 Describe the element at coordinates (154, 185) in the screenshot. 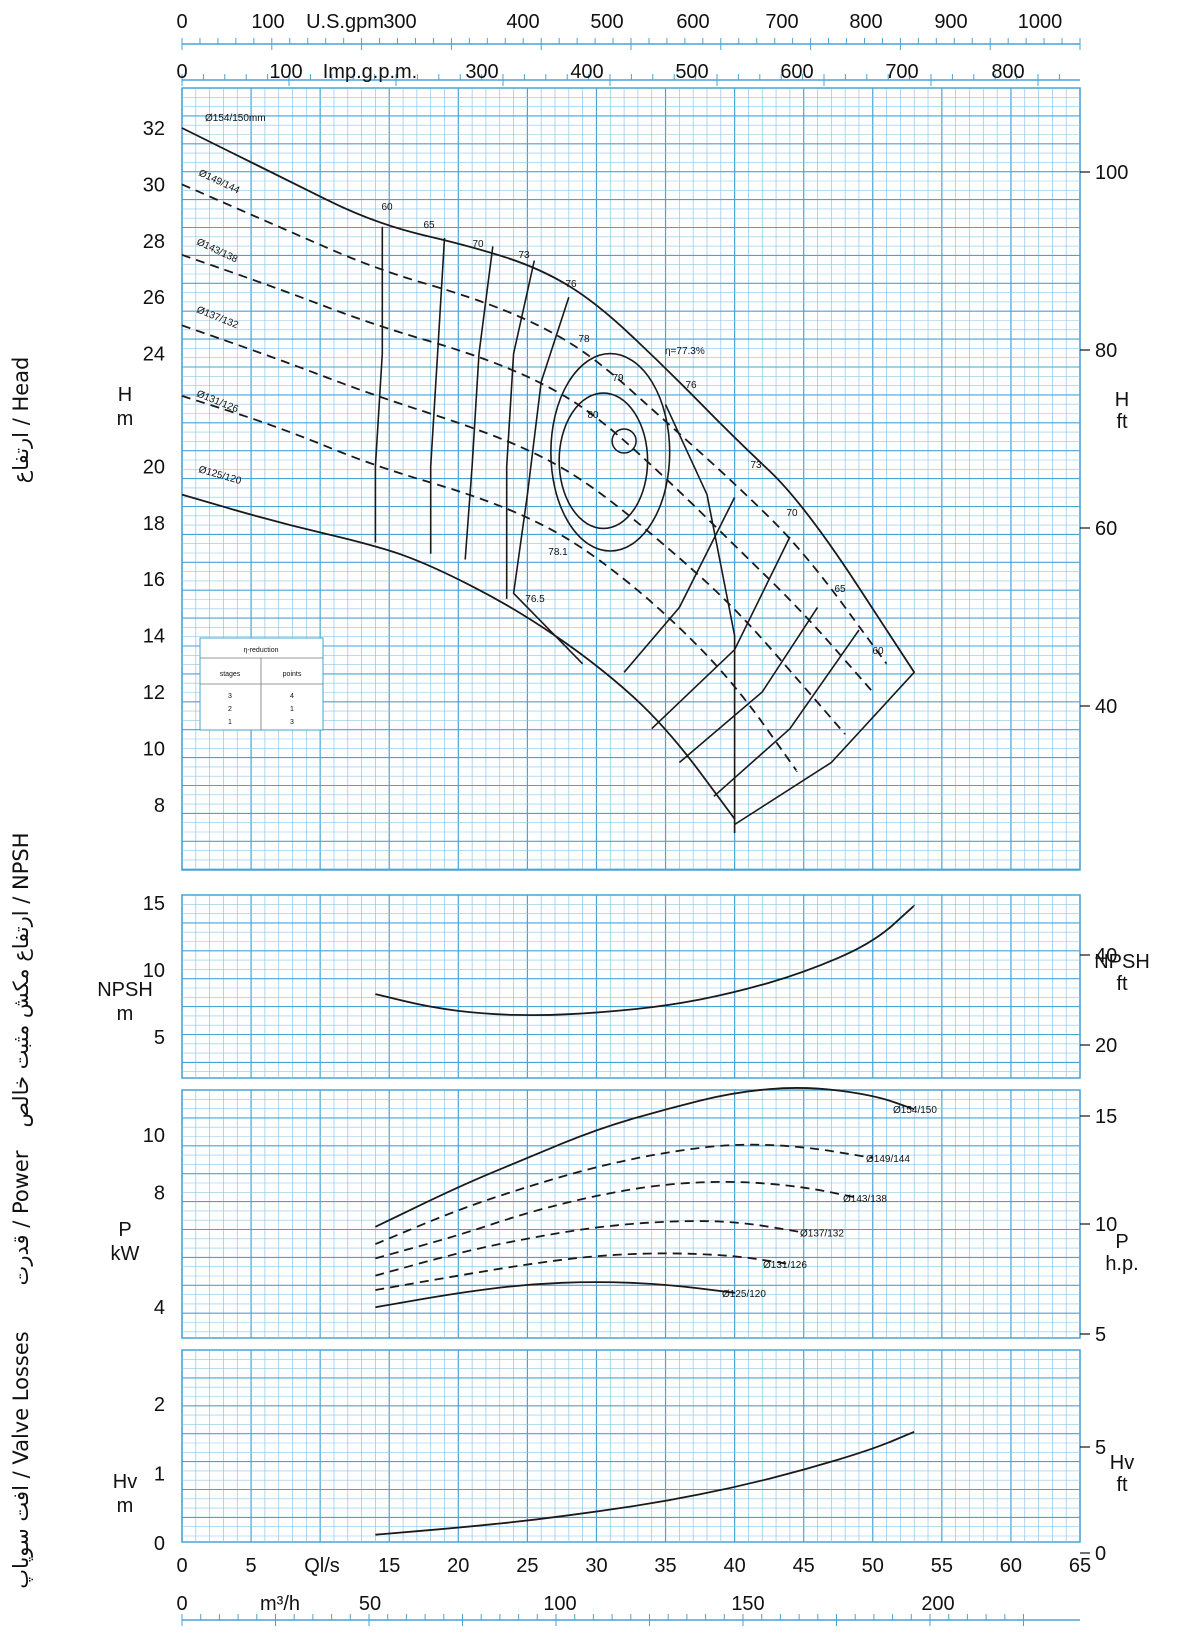

I see `head-left-tick: 30` at that location.